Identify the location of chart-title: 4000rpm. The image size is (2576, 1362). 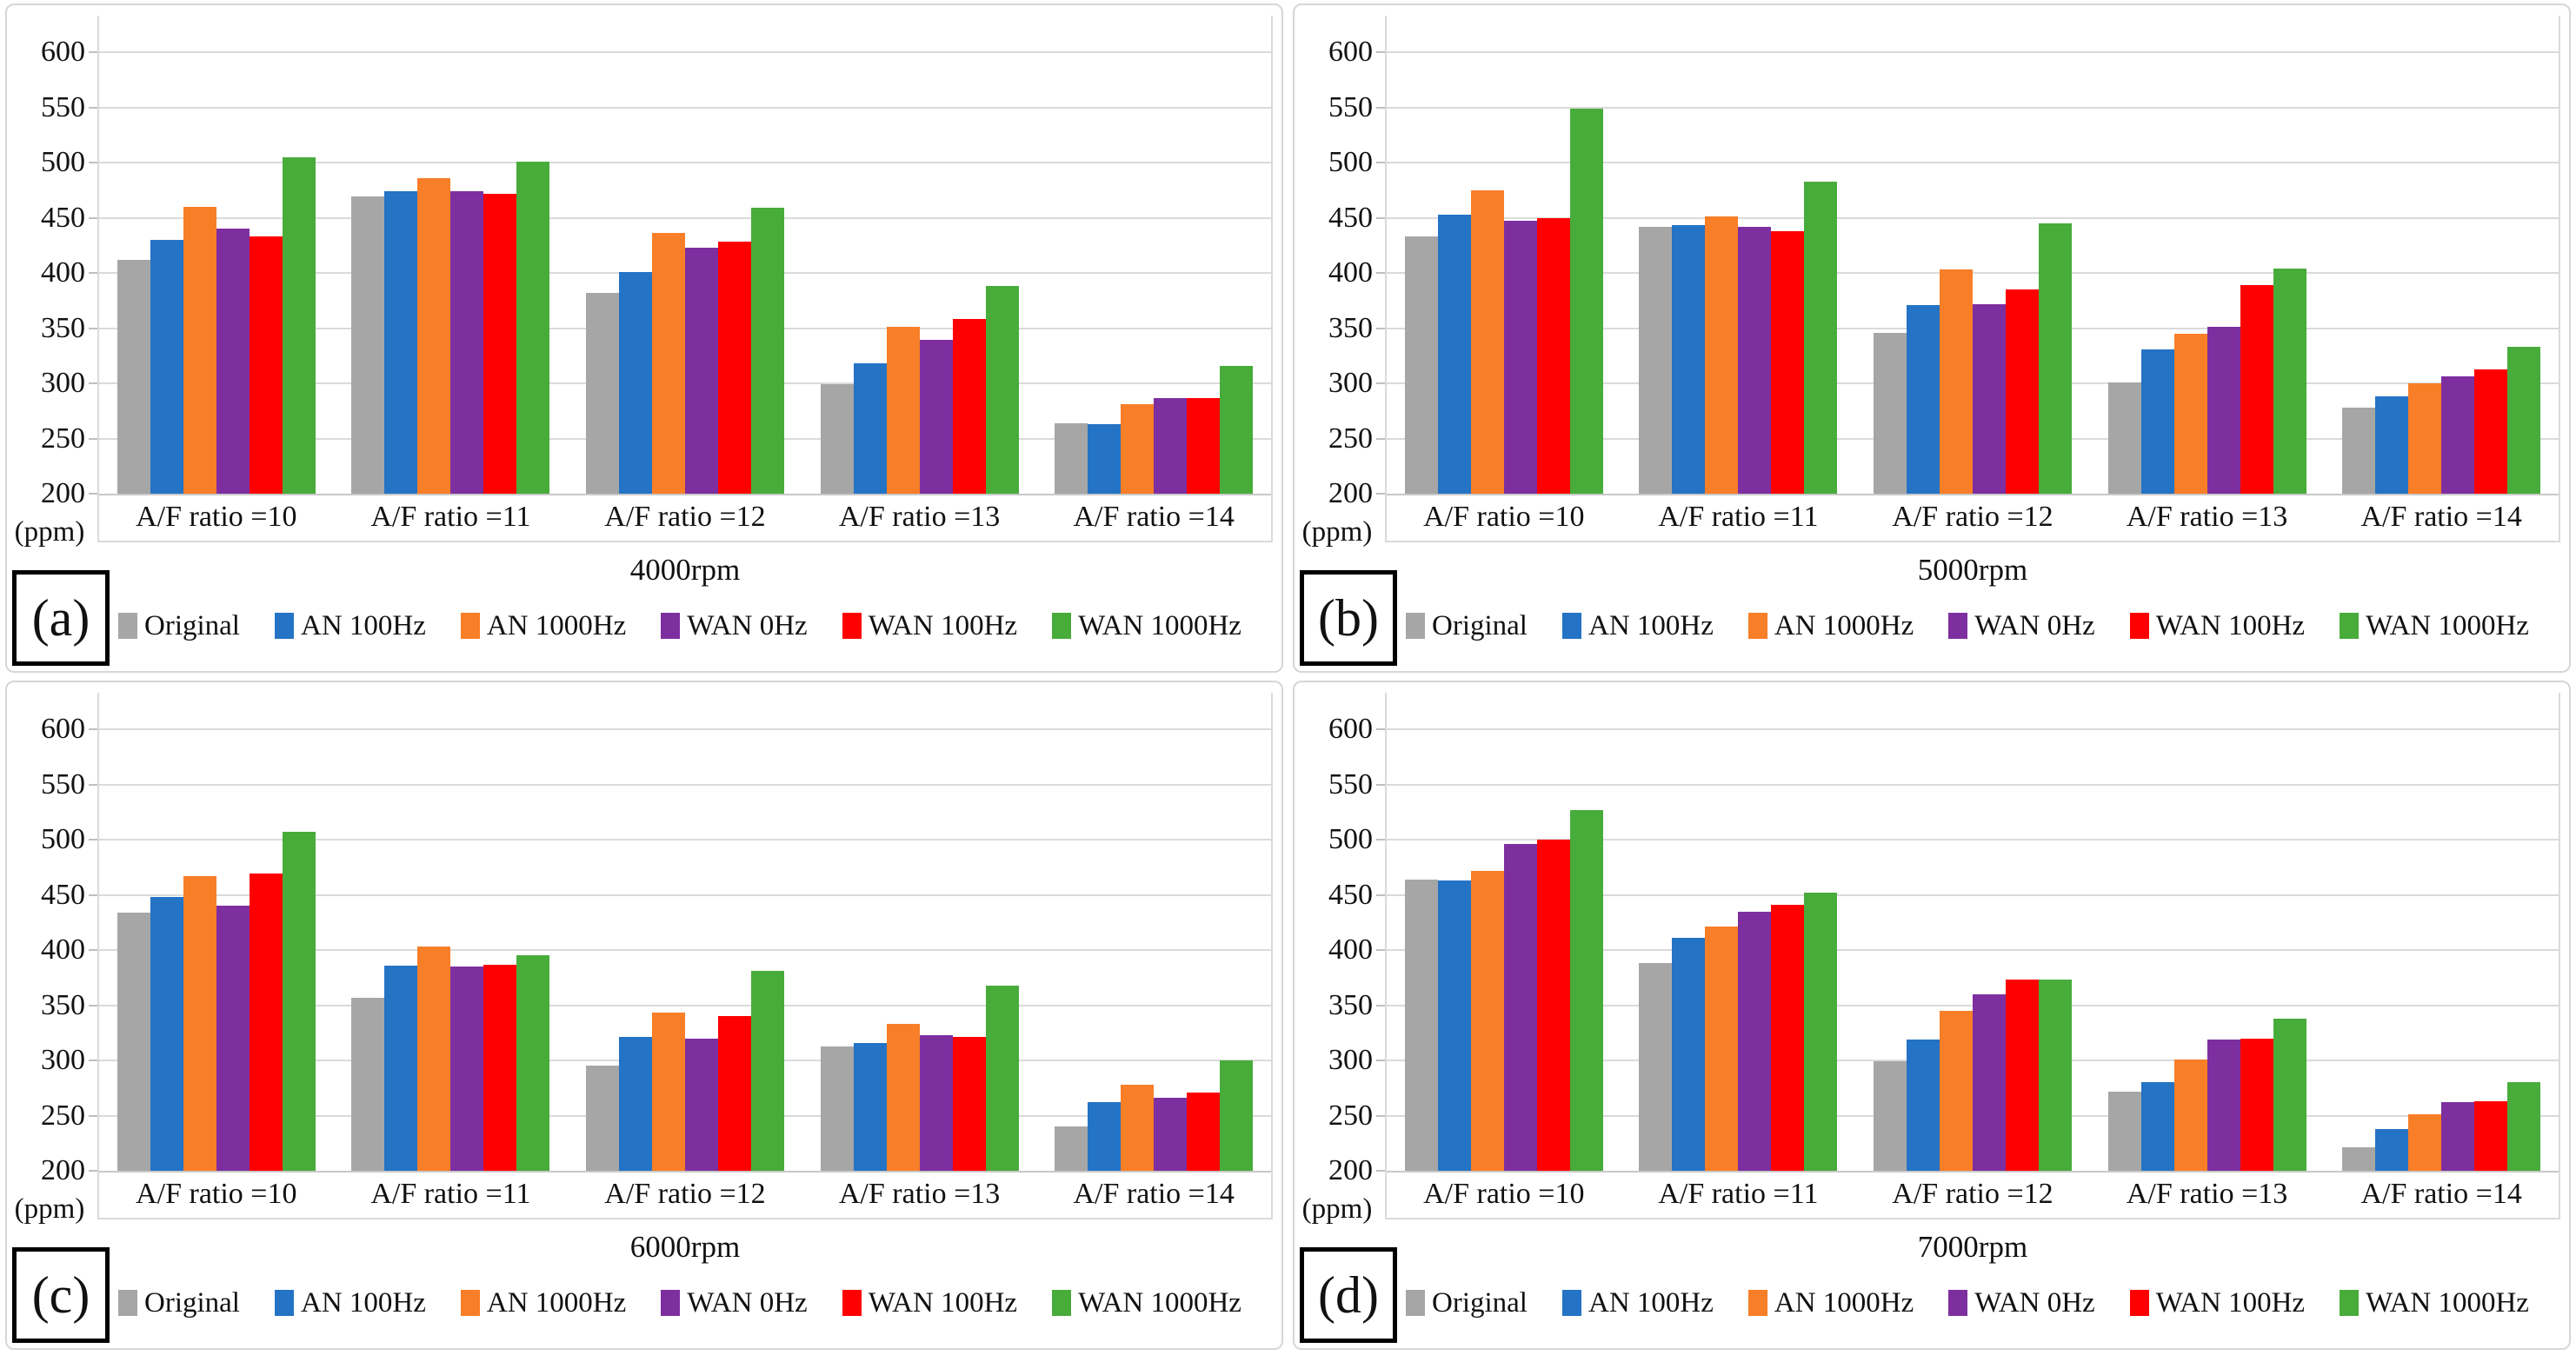
(685, 570).